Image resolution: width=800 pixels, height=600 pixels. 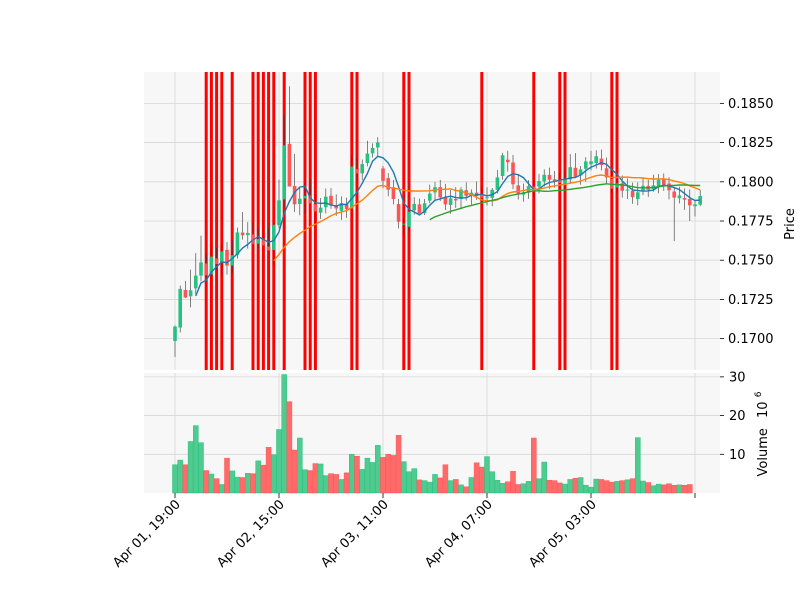 What do you see at coordinates (354, 533) in the screenshot?
I see `x-tick-label: Apr 03, 11:00` at bounding box center [354, 533].